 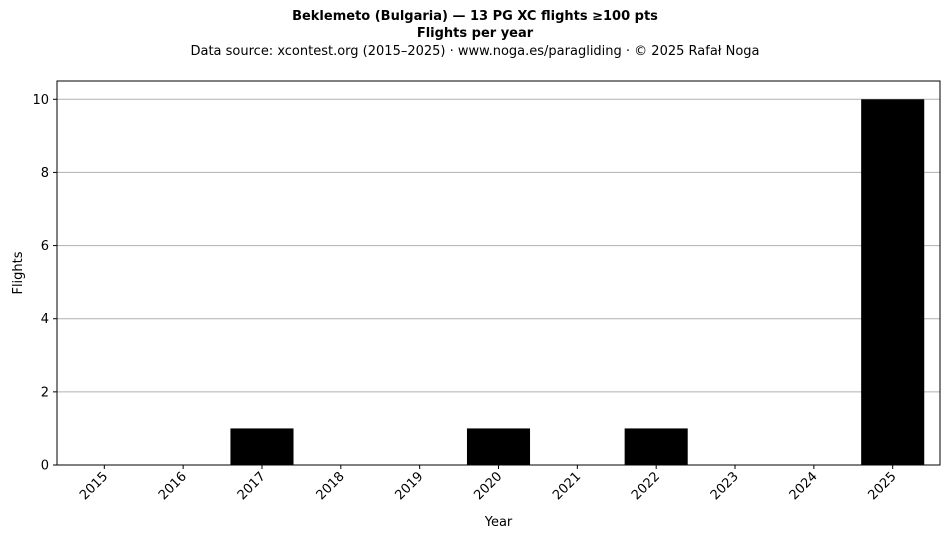 What do you see at coordinates (173, 486) in the screenshot?
I see `x-tick-label: 2016` at bounding box center [173, 486].